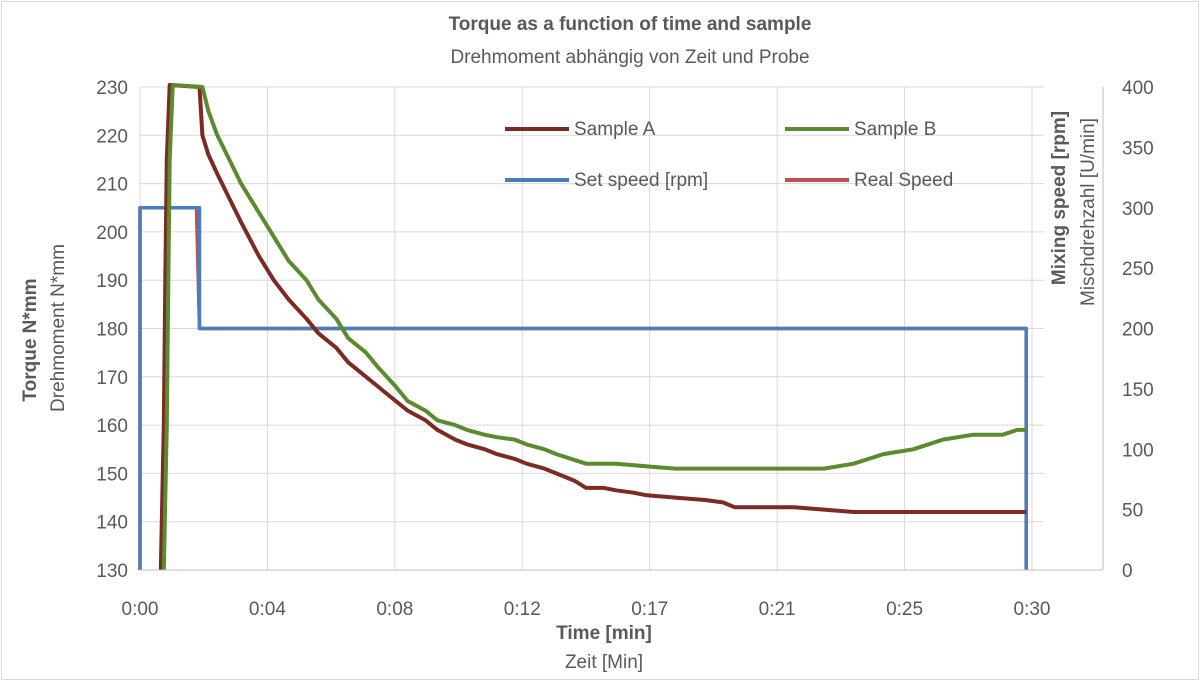 This screenshot has width=1200, height=684. I want to click on y2-tick-label: 150, so click(1138, 390).